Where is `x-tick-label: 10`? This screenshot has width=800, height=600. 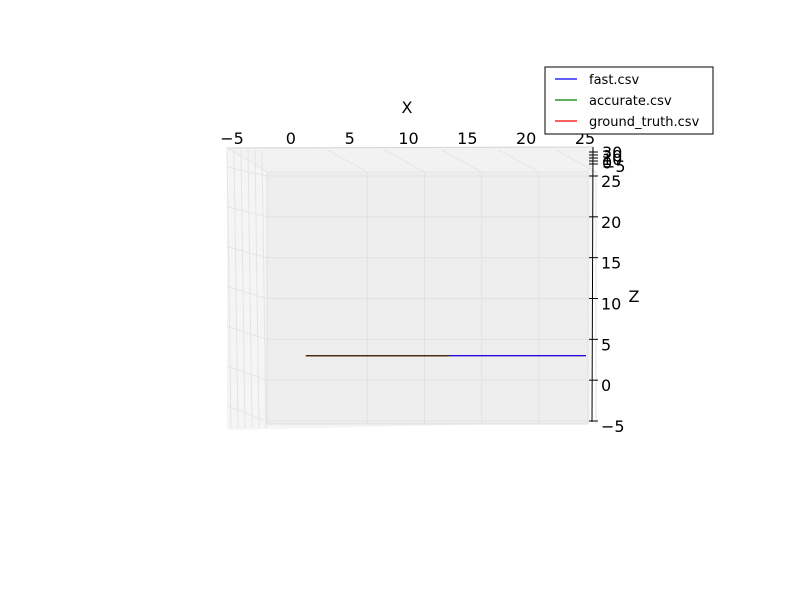
x-tick-label: 10 is located at coordinates (408, 138).